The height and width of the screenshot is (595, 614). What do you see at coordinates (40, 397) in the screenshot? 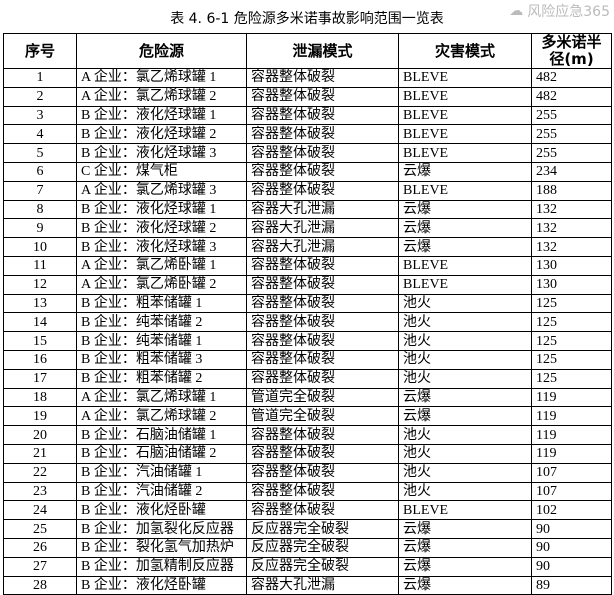
I see `row-index: 18` at bounding box center [40, 397].